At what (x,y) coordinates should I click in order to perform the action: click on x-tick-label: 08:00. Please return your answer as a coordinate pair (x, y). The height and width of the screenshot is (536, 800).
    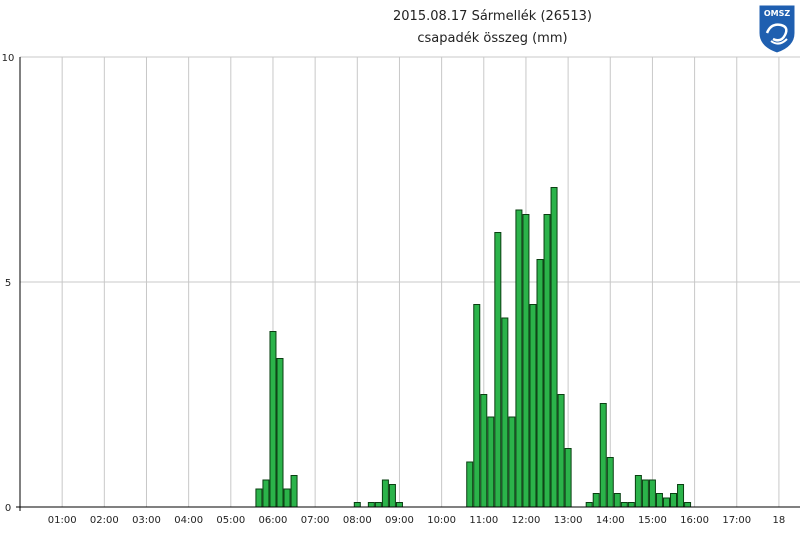
    Looking at the image, I should click on (357, 520).